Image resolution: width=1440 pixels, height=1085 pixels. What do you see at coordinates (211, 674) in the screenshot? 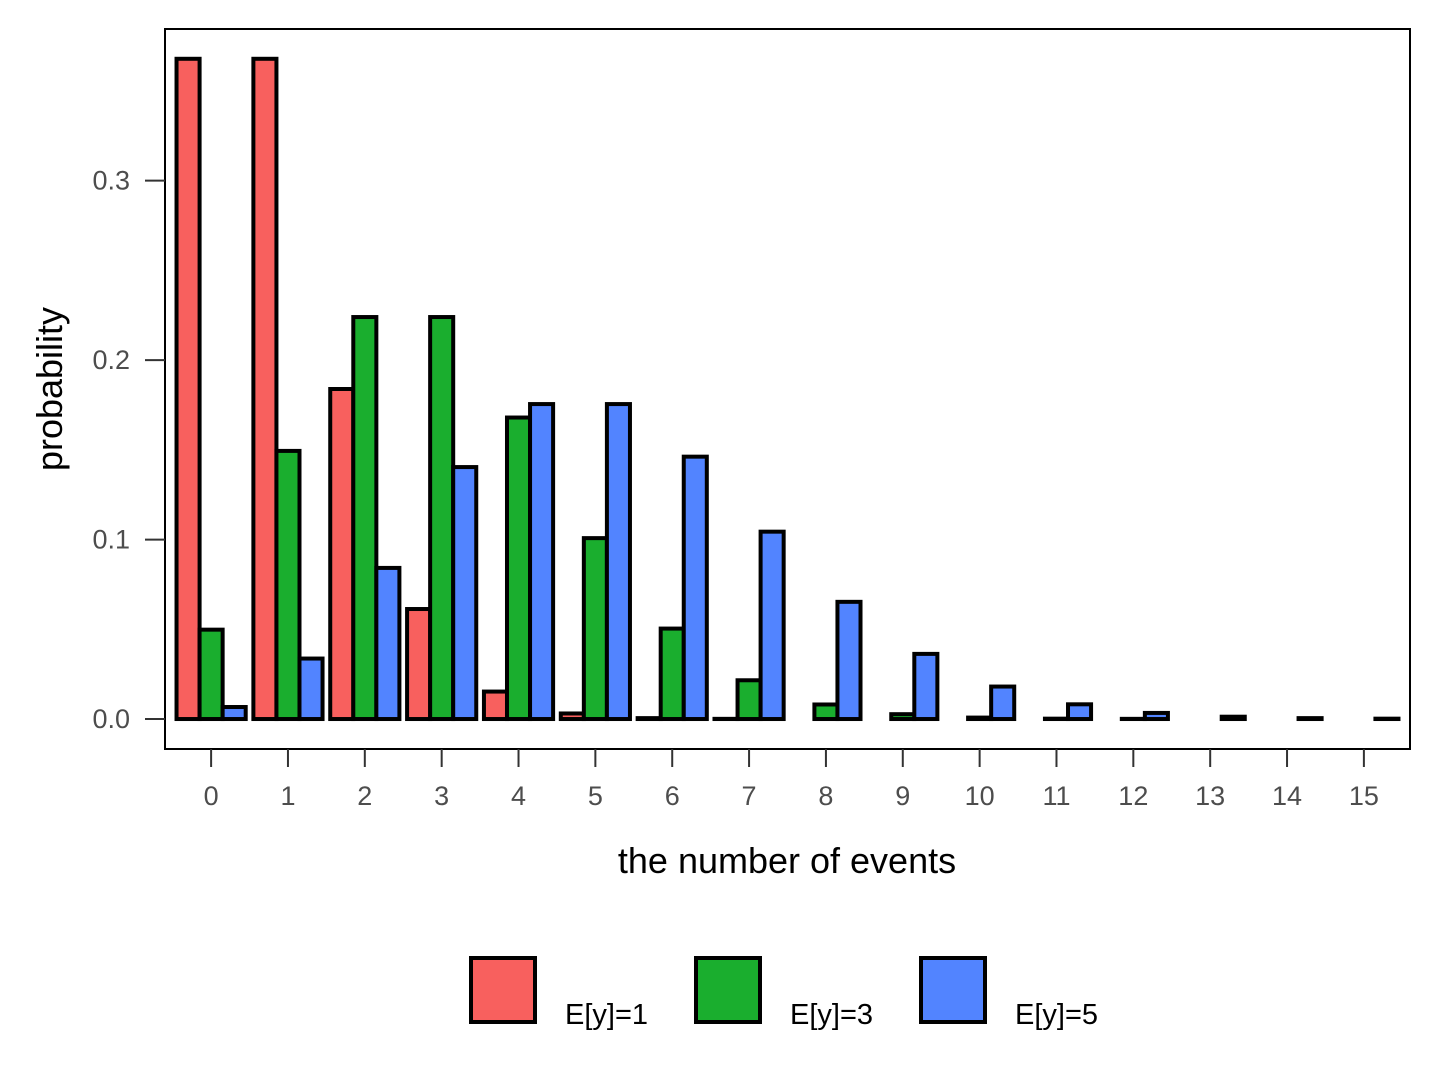
I see `bar-E[y]=3-x0` at bounding box center [211, 674].